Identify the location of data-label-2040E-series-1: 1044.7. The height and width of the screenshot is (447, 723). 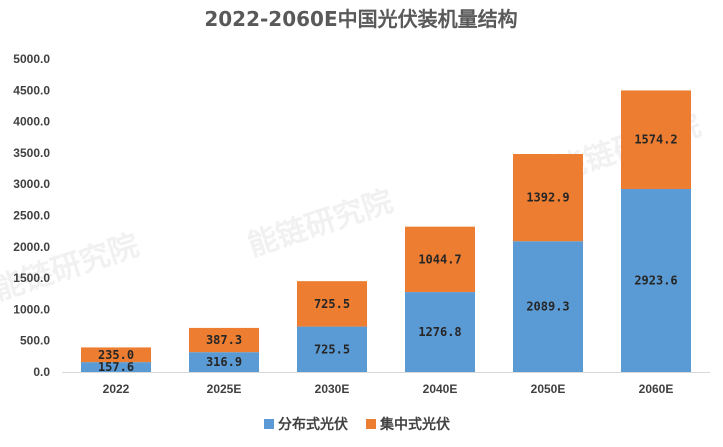
(439, 259).